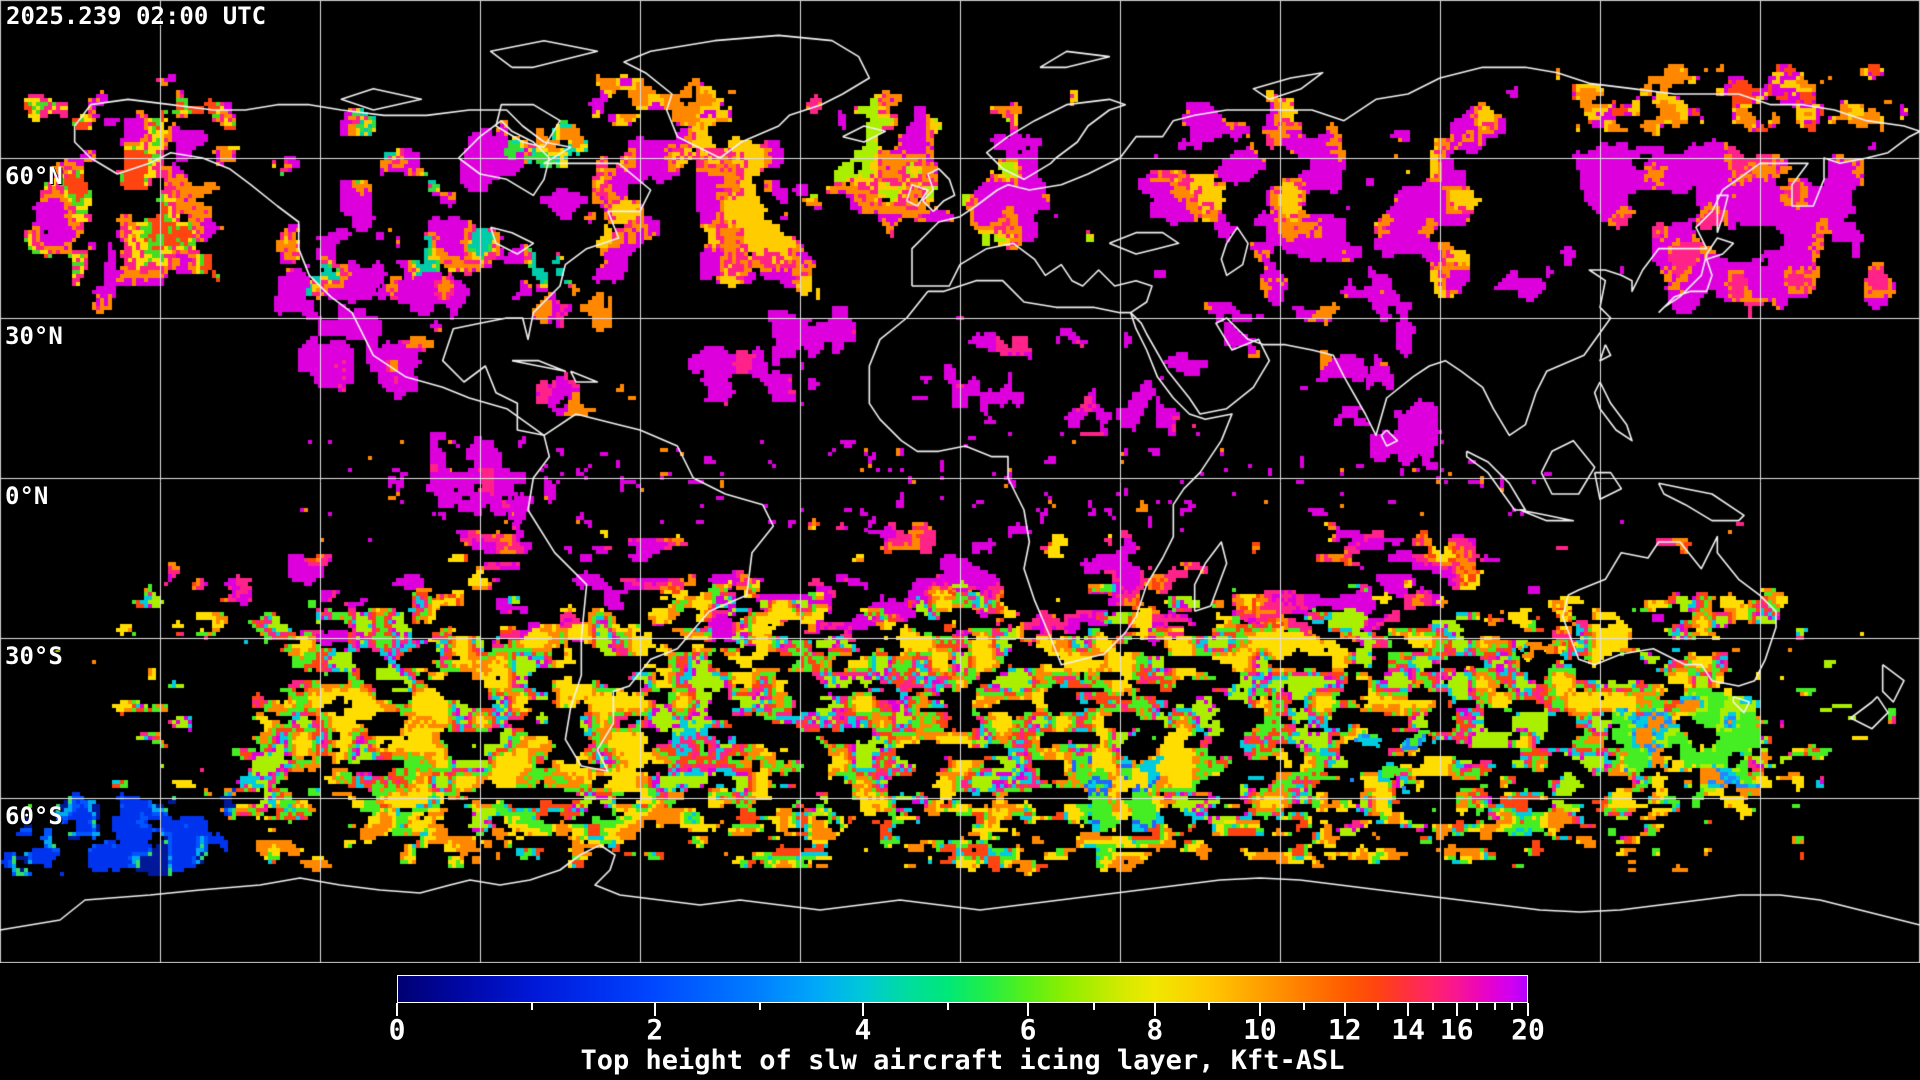  What do you see at coordinates (1456, 1029) in the screenshot?
I see `colorbar-tick-label: 16` at bounding box center [1456, 1029].